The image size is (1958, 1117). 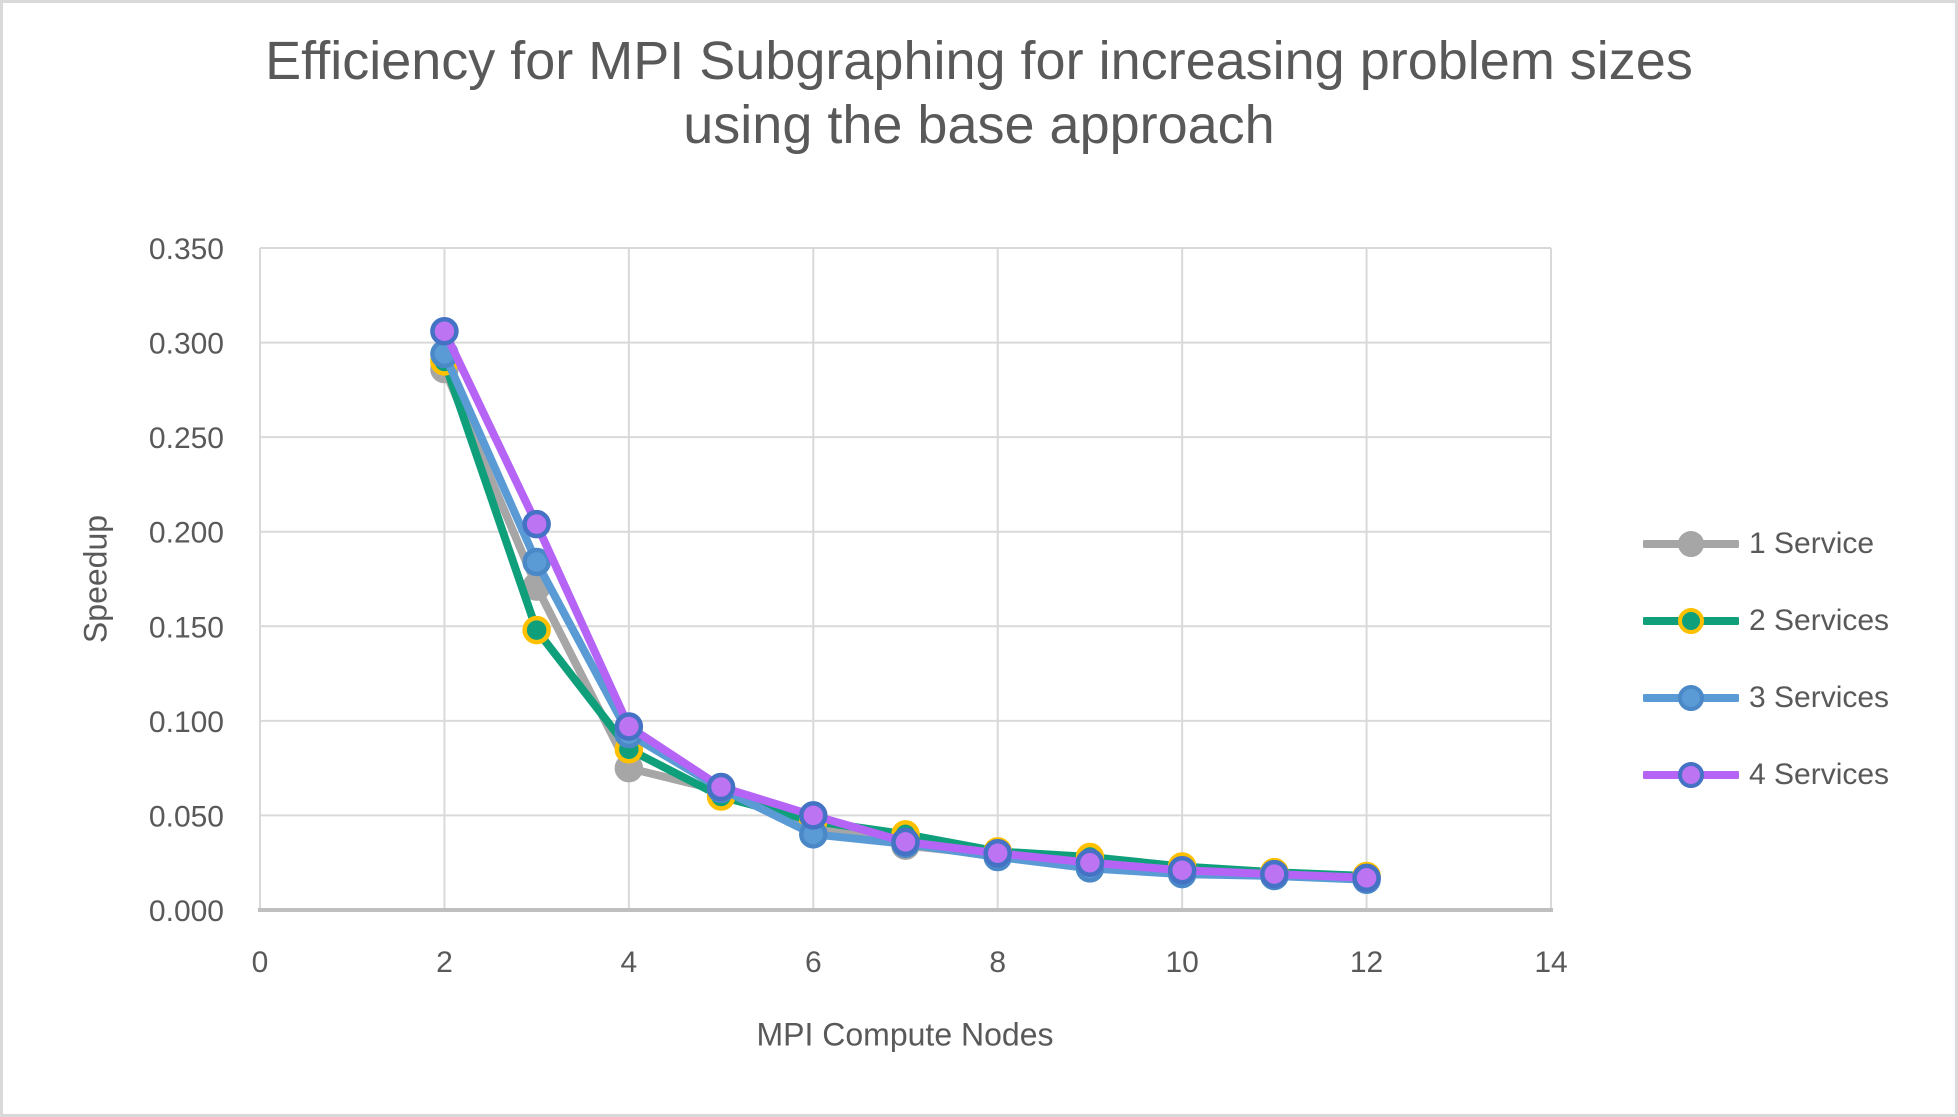 I want to click on x-tick-label: 6, so click(x=813, y=962).